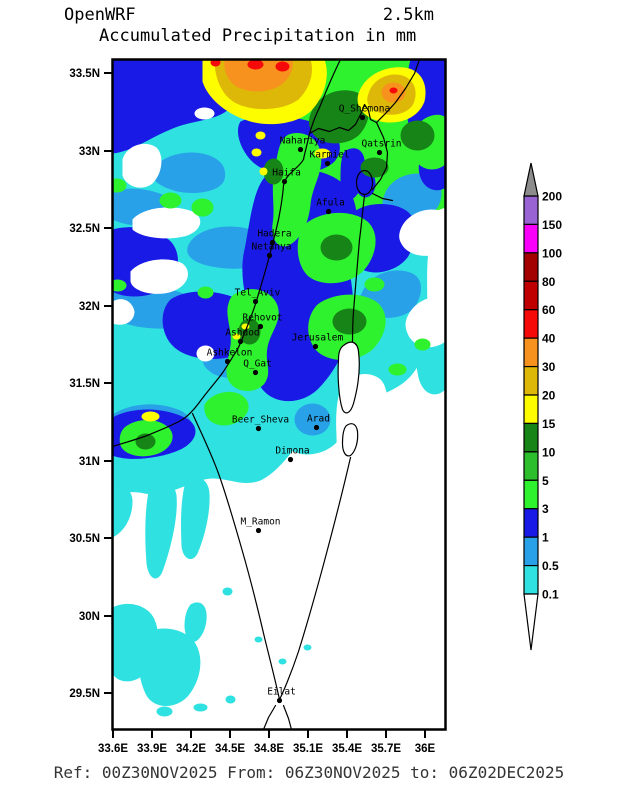 Image resolution: width=618 pixels, height=800 pixels. What do you see at coordinates (281, 692) in the screenshot?
I see `city-label: Eilat` at bounding box center [281, 692].